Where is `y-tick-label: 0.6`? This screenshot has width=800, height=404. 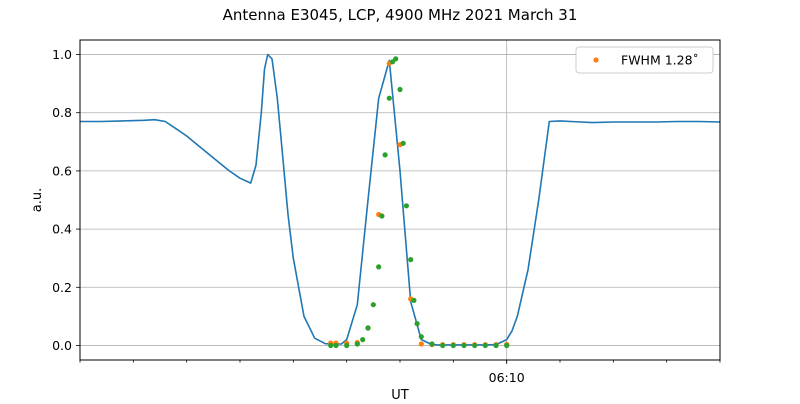
y-tick-label: 0.6 is located at coordinates (62, 170).